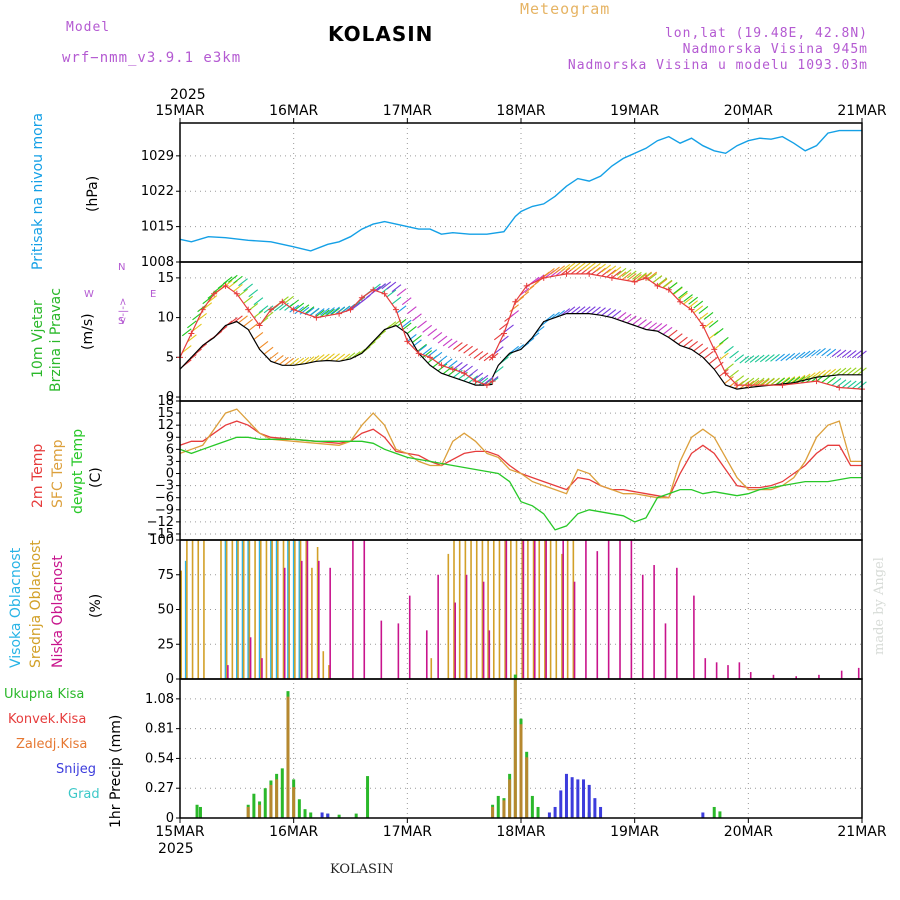  What do you see at coordinates (179, 111) in the screenshot?
I see `top-time-tick-label: 15MAR` at bounding box center [179, 111].